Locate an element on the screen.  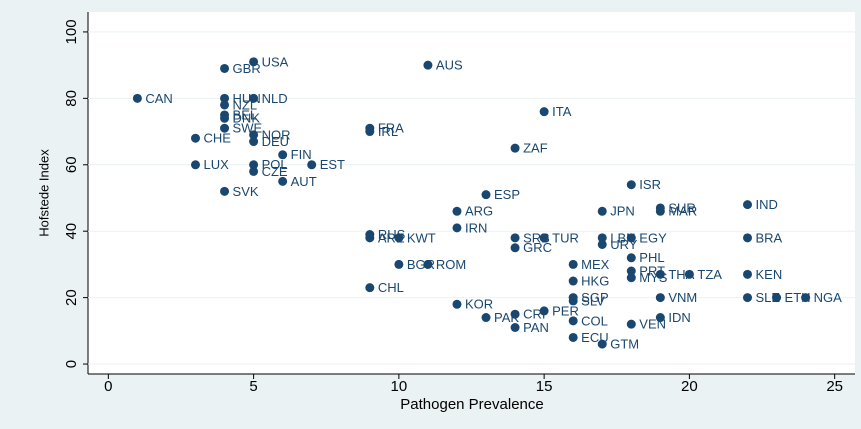
point-label: COL is located at coordinates (594, 320).